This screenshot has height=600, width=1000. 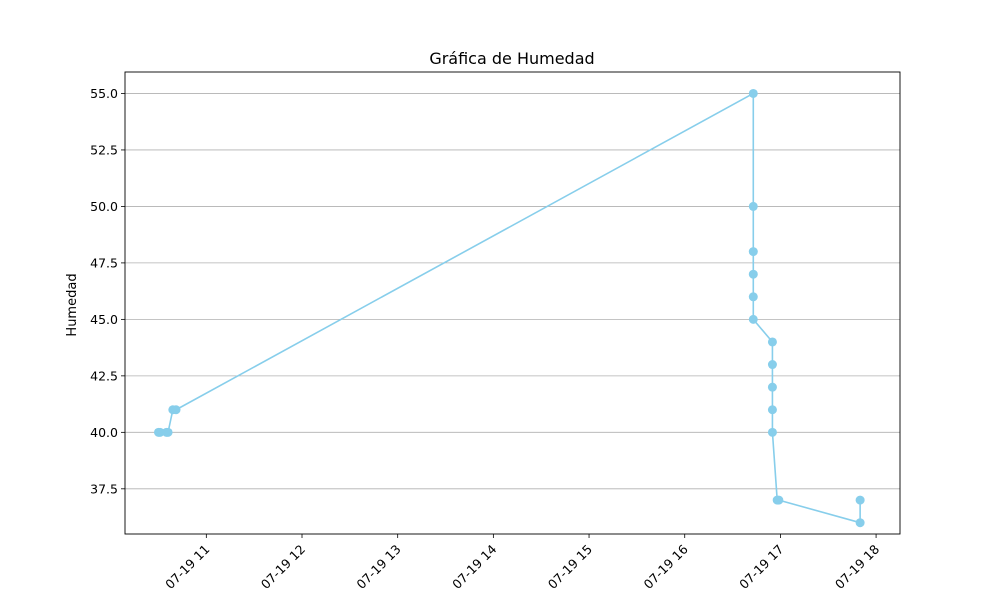 I want to click on x-tick-label: 07-19 18, so click(x=857, y=566).